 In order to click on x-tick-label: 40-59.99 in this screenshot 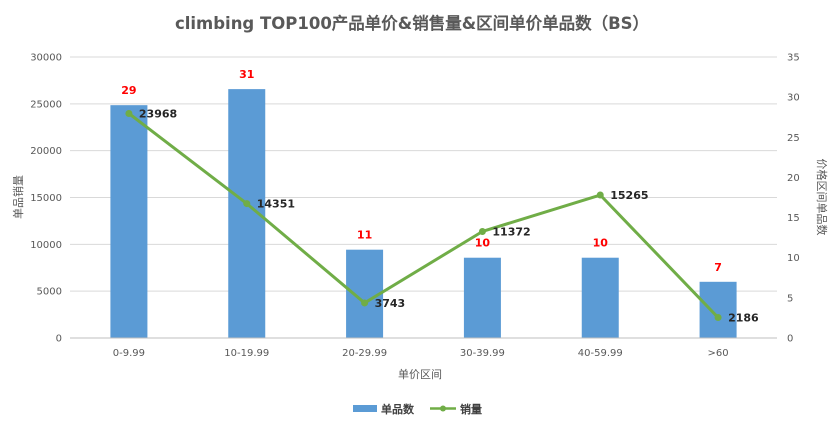, I will do `click(600, 353)`.